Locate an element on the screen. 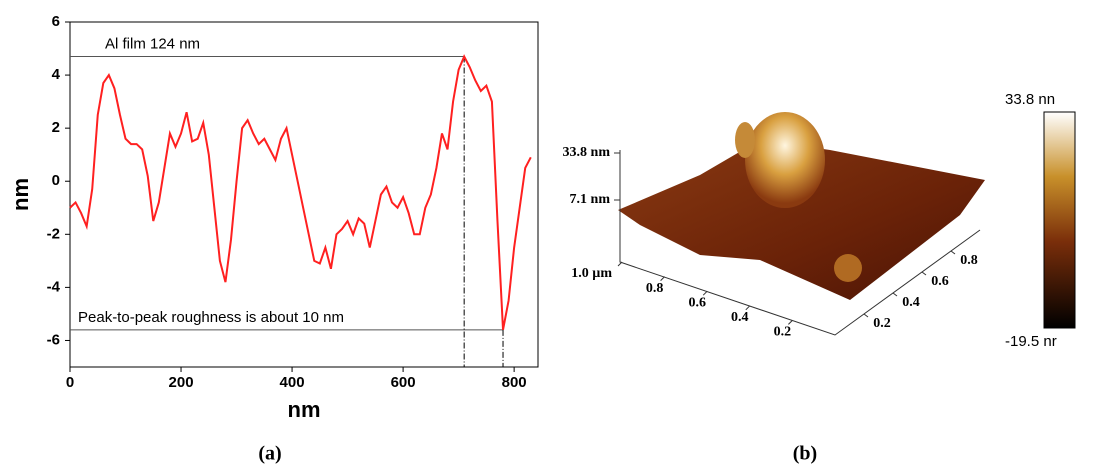  x-tick-label: 0.4 is located at coordinates (740, 317).